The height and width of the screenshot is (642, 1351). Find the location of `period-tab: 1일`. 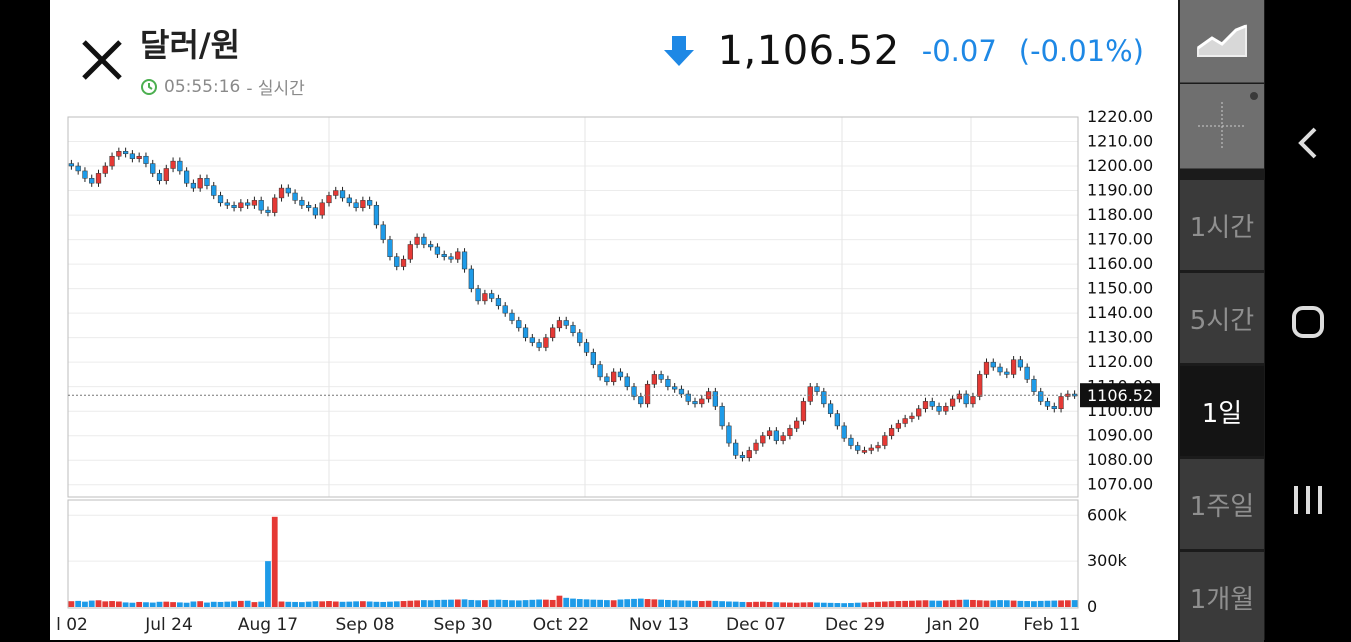

period-tab: 1일 is located at coordinates (1222, 411).